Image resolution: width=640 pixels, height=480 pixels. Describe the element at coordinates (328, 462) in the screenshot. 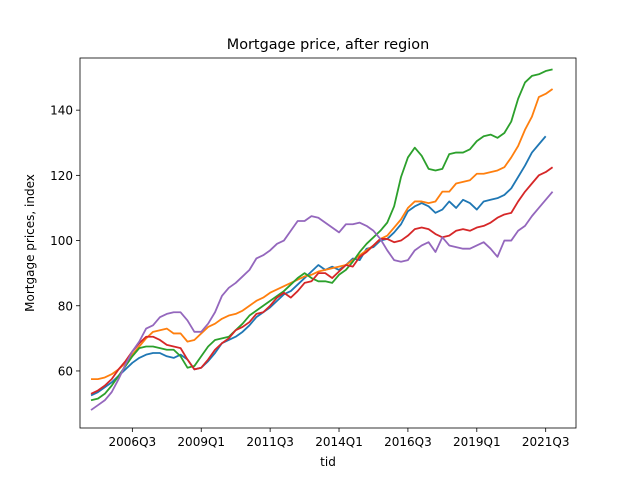

I see `x-axis-label: tid` at that location.